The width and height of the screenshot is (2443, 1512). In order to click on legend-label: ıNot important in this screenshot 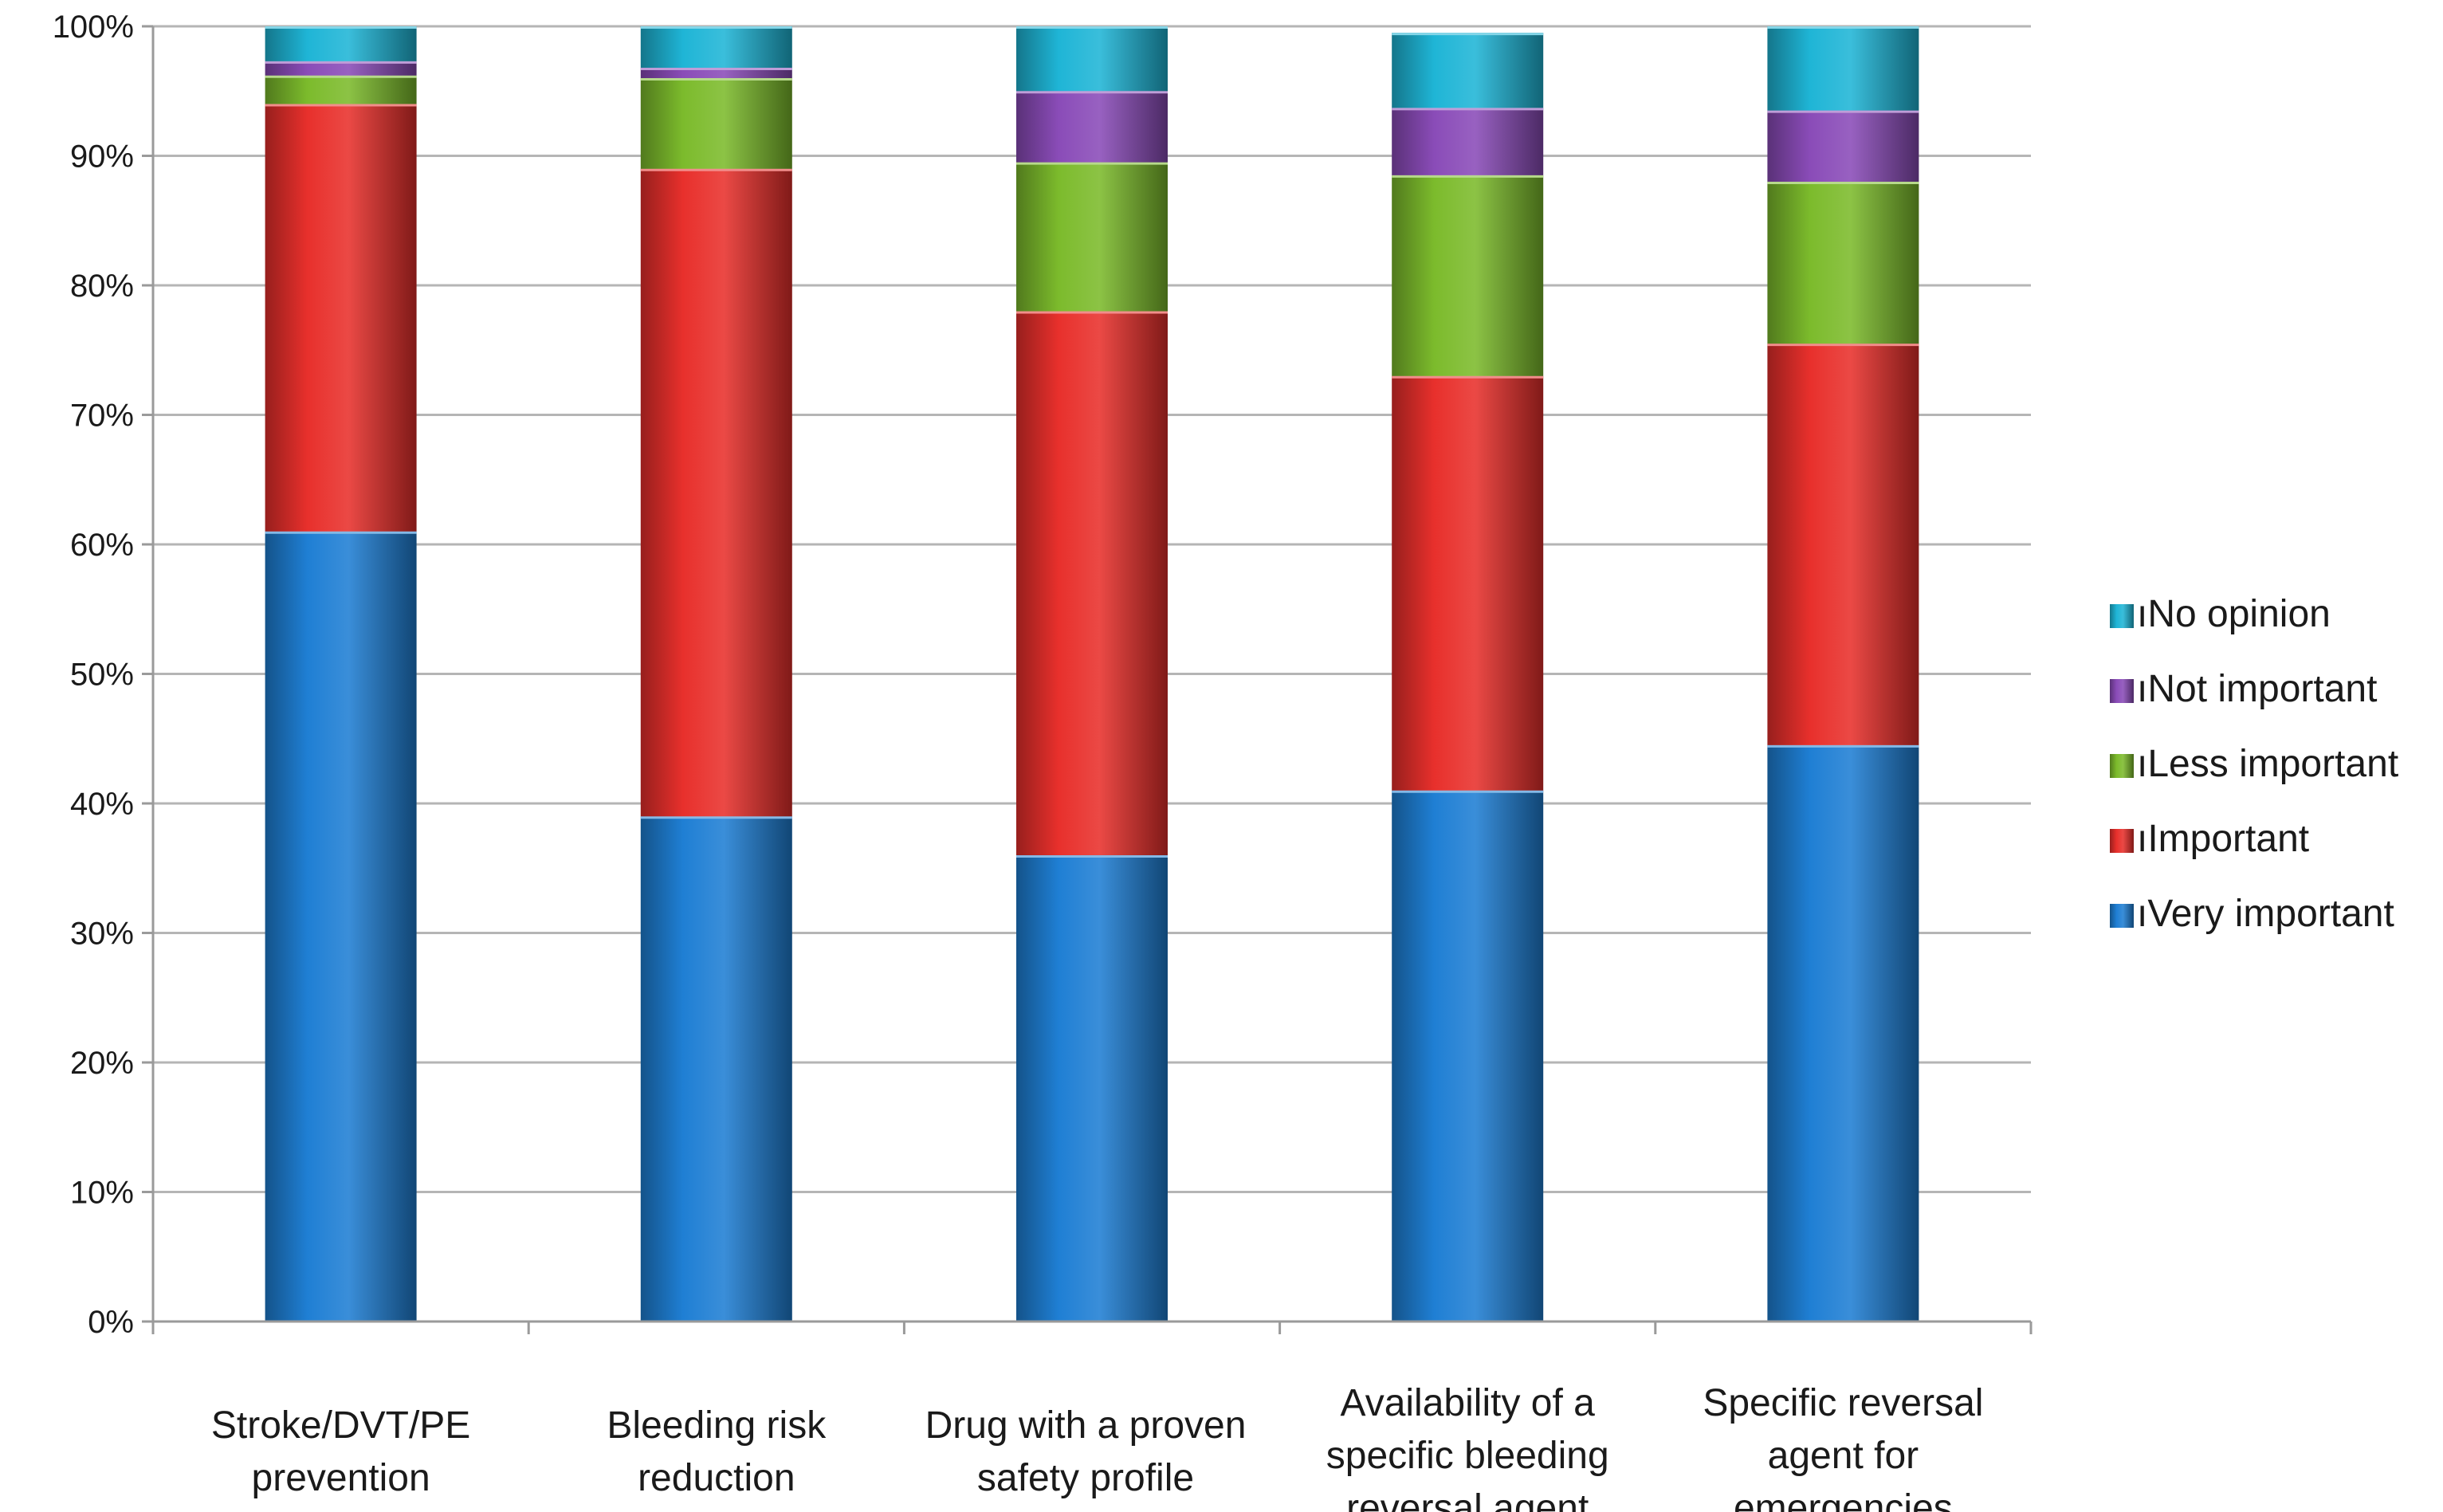, I will do `click(2257, 689)`.